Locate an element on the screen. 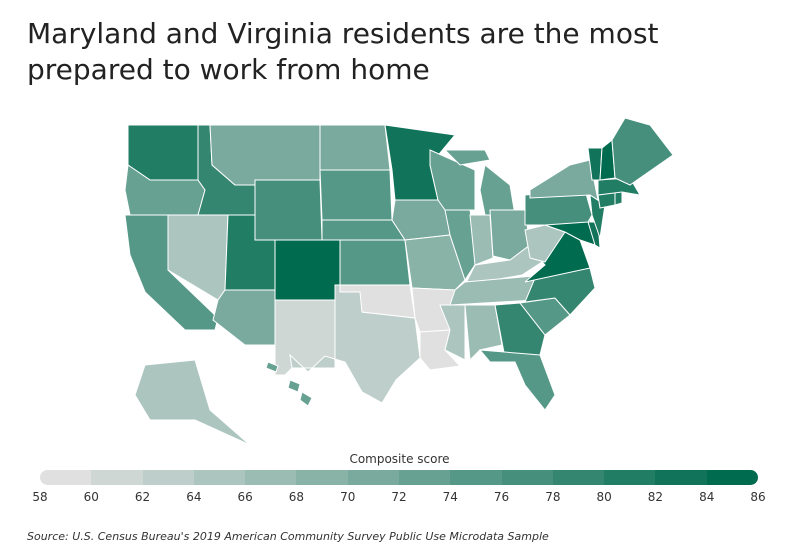 This screenshot has width=799, height=558. state-fl is located at coordinates (517, 380).